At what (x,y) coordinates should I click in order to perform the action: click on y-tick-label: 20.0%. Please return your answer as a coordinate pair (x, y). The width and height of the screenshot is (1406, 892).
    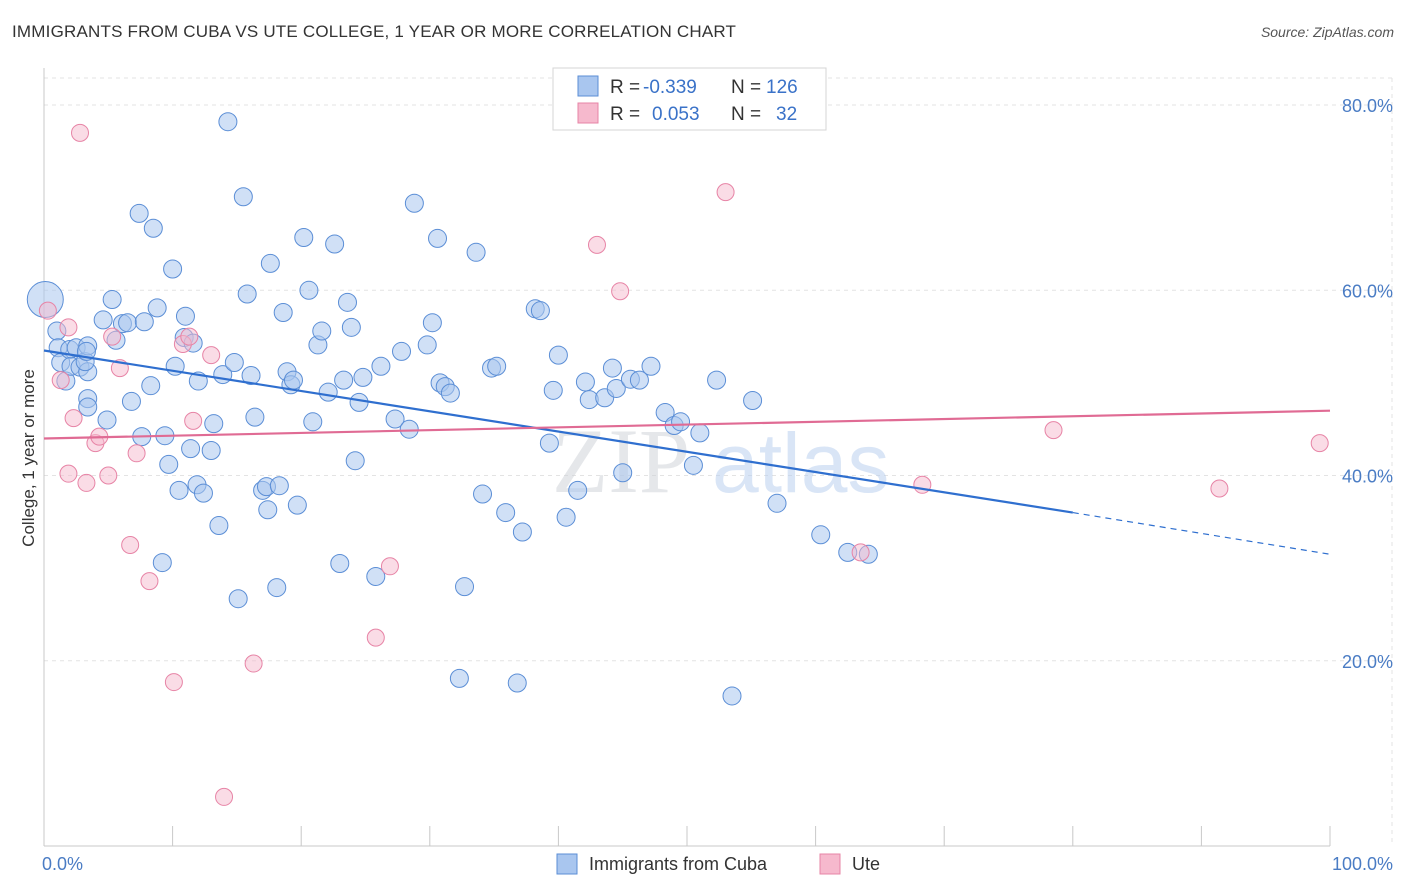
    Looking at the image, I should click on (1367, 662).